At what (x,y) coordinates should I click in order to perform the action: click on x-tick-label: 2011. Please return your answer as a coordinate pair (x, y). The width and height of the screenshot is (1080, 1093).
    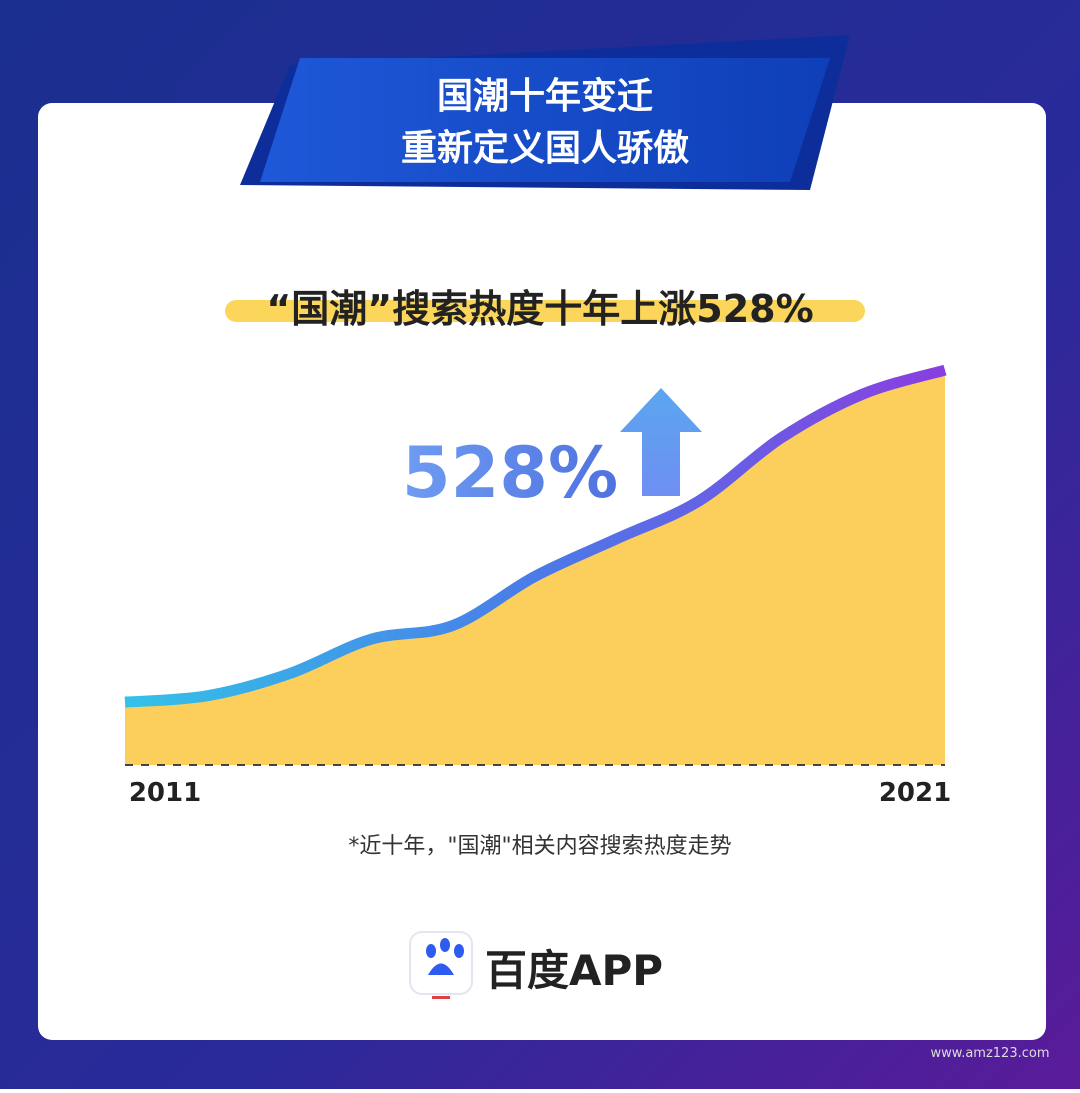
    Looking at the image, I should click on (165, 793).